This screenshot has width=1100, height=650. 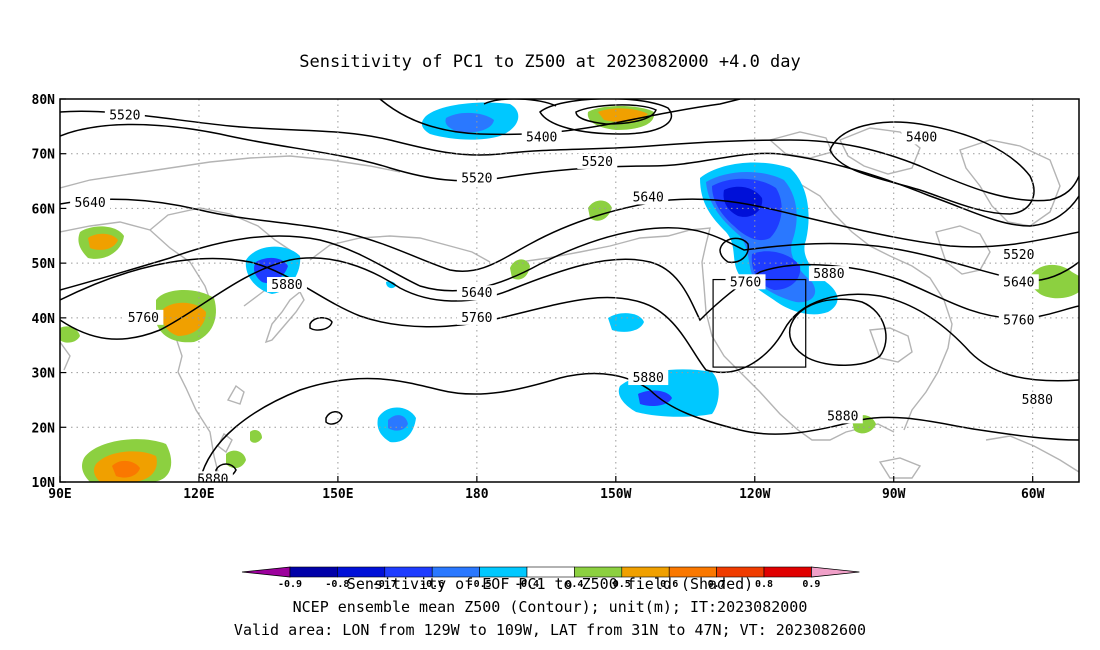 What do you see at coordinates (290, 584) in the screenshot?
I see `colorbar-label: -0.9` at bounding box center [290, 584].